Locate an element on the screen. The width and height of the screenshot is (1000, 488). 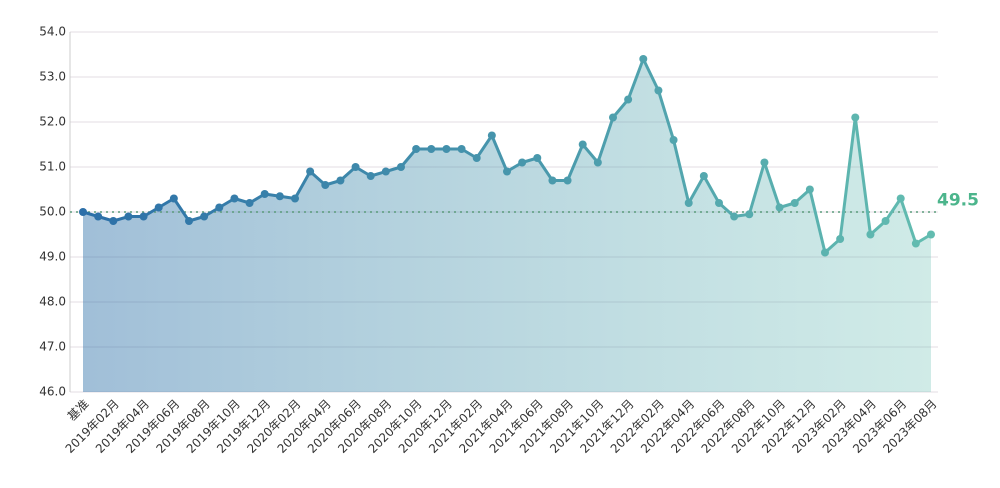
y-tick-label: 53.0 is located at coordinates (52, 77).